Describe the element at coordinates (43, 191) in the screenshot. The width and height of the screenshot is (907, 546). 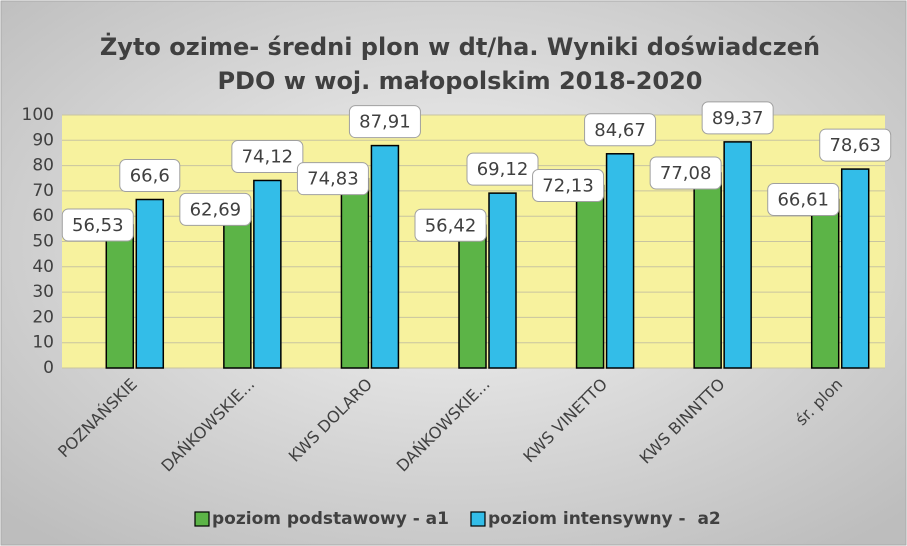
I see `y-tick-label: 70` at that location.